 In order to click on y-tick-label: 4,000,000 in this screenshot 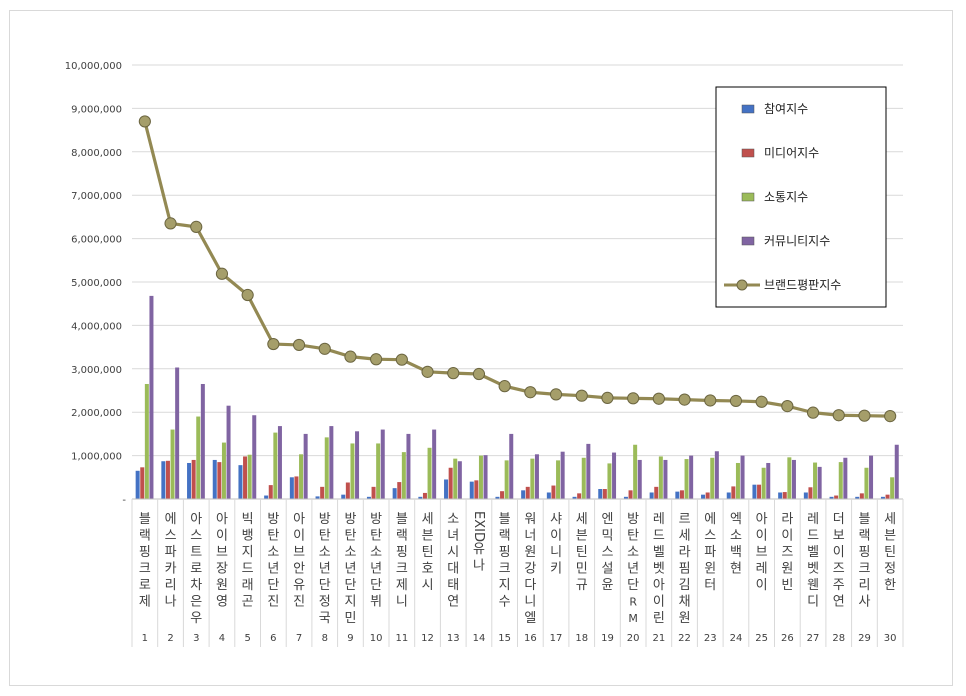, I will do `click(96, 326)`.